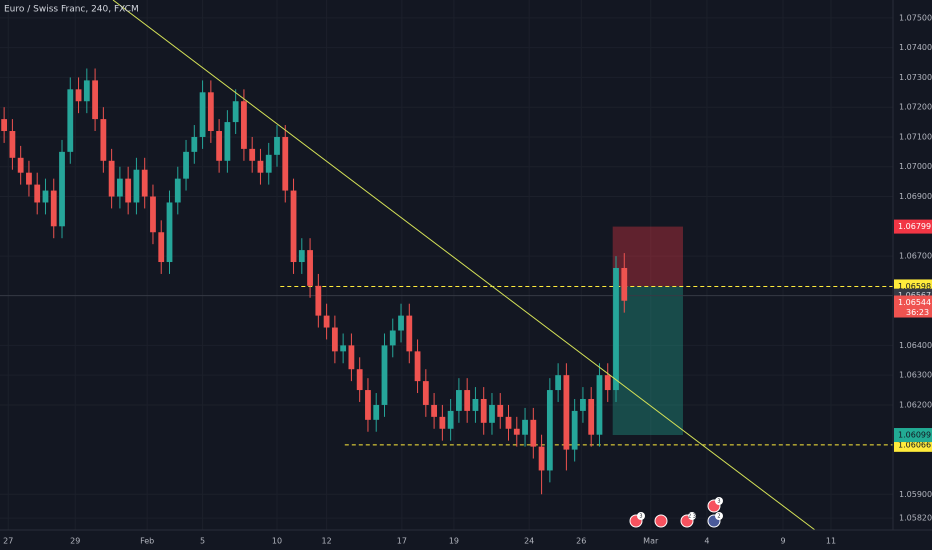 This screenshot has height=550, width=932. Describe the element at coordinates (202, 541) in the screenshot. I see `x-tick-label: 5` at that location.